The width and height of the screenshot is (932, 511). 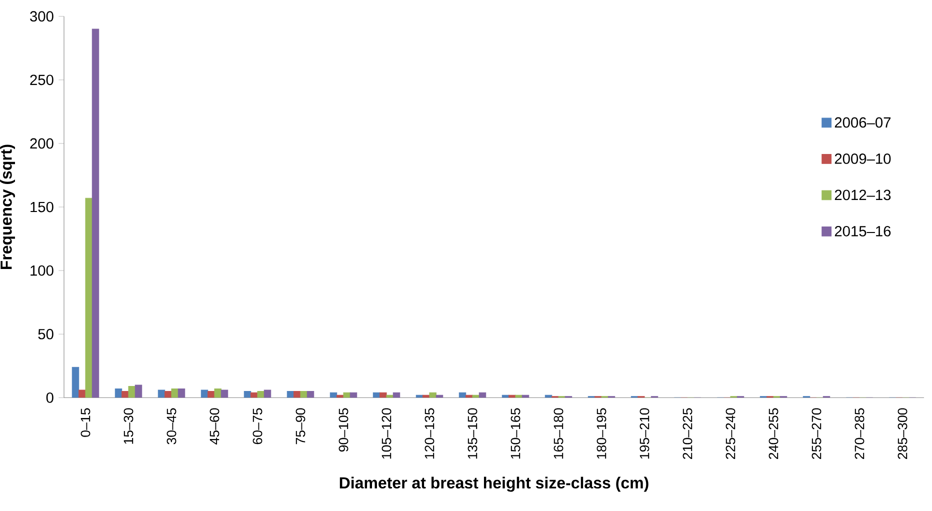 What do you see at coordinates (42, 270) in the screenshot?
I see `y-tick-label: 100` at bounding box center [42, 270].